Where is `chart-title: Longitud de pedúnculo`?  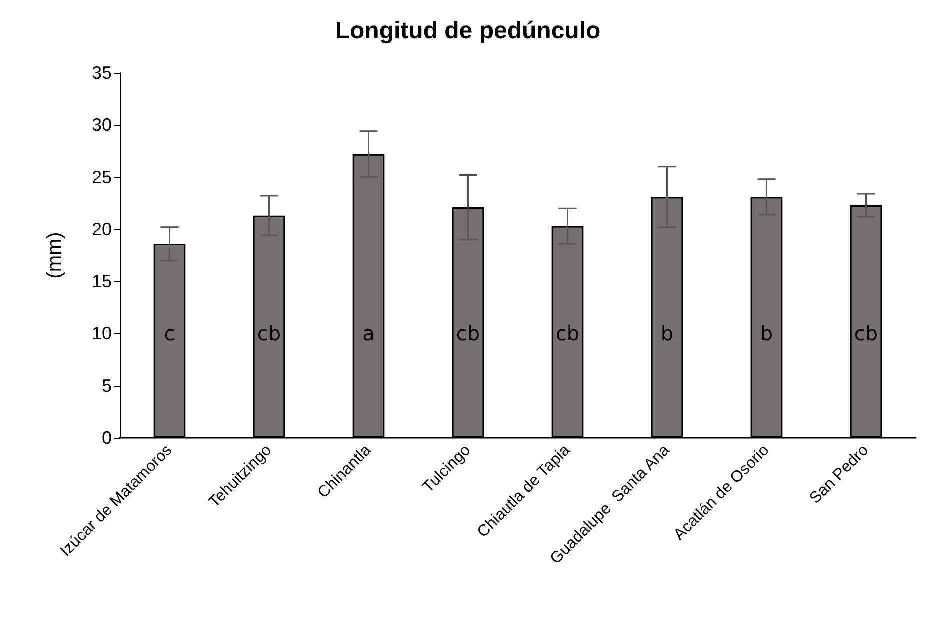 chart-title: Longitud de pedúnculo is located at coordinates (468, 31).